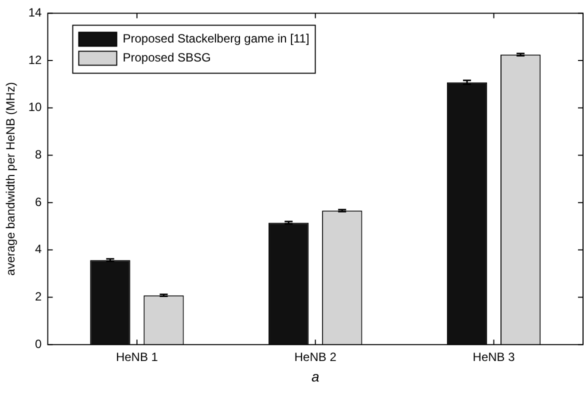 This screenshot has height=401, width=584. I want to click on y-tick-label: 2, so click(38, 297).